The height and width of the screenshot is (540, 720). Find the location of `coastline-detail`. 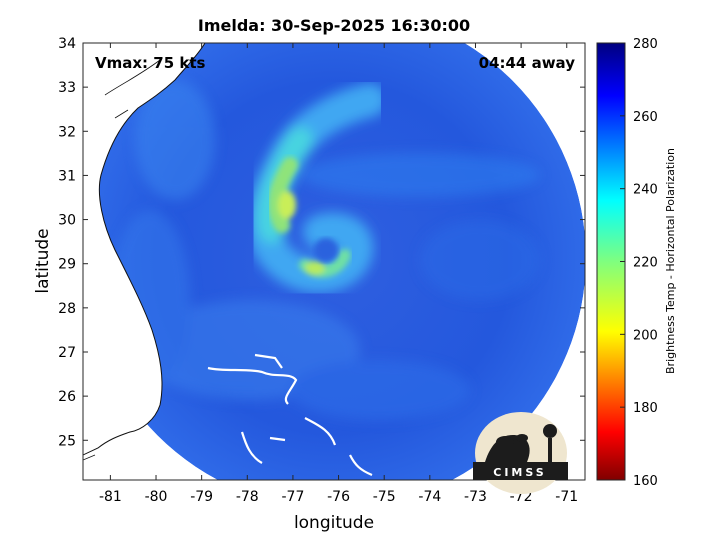

coastline-detail is located at coordinates (122, 260).